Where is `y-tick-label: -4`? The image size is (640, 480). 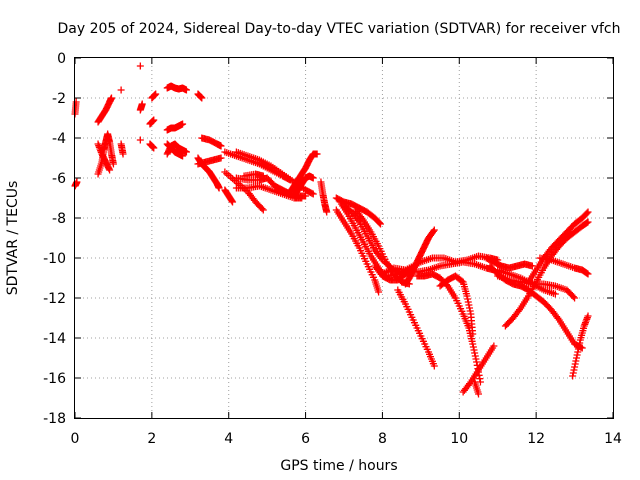
y-tick-label: -4 is located at coordinates (59, 139).